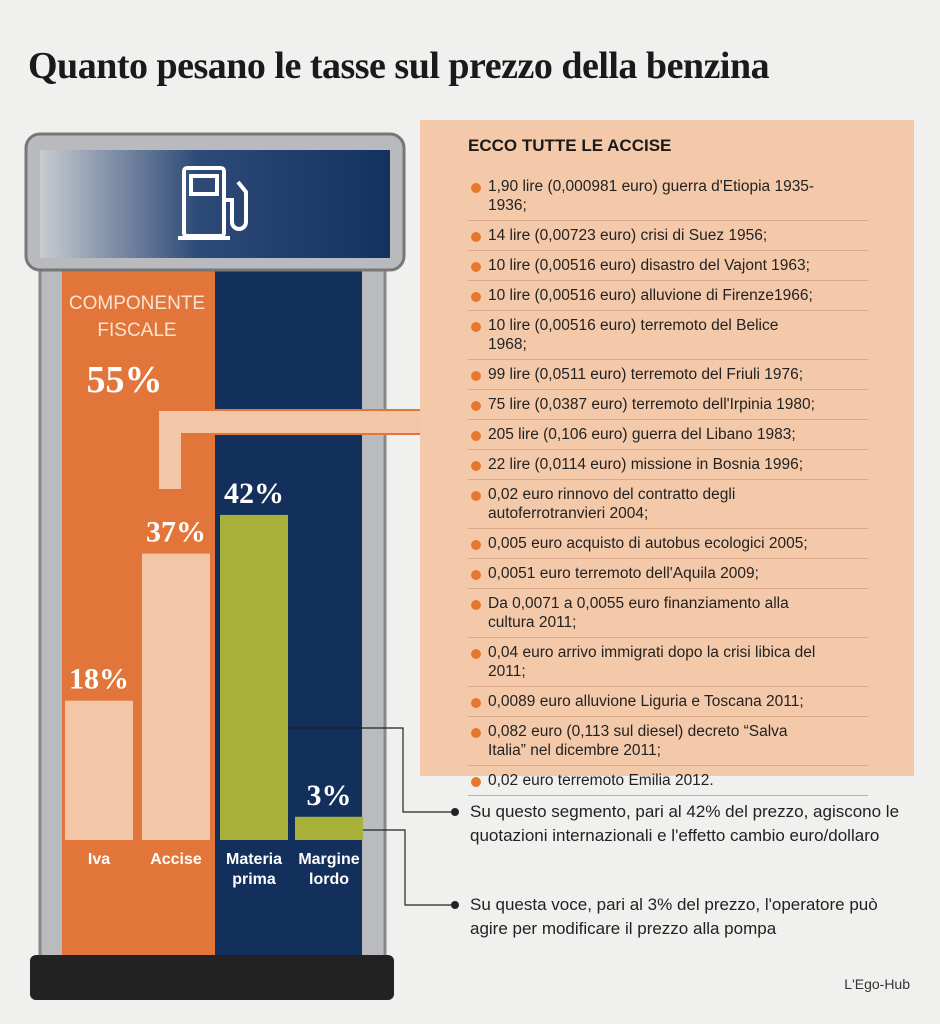 This screenshot has height=1024, width=940. What do you see at coordinates (99, 859) in the screenshot?
I see `category-label: Iva` at bounding box center [99, 859].